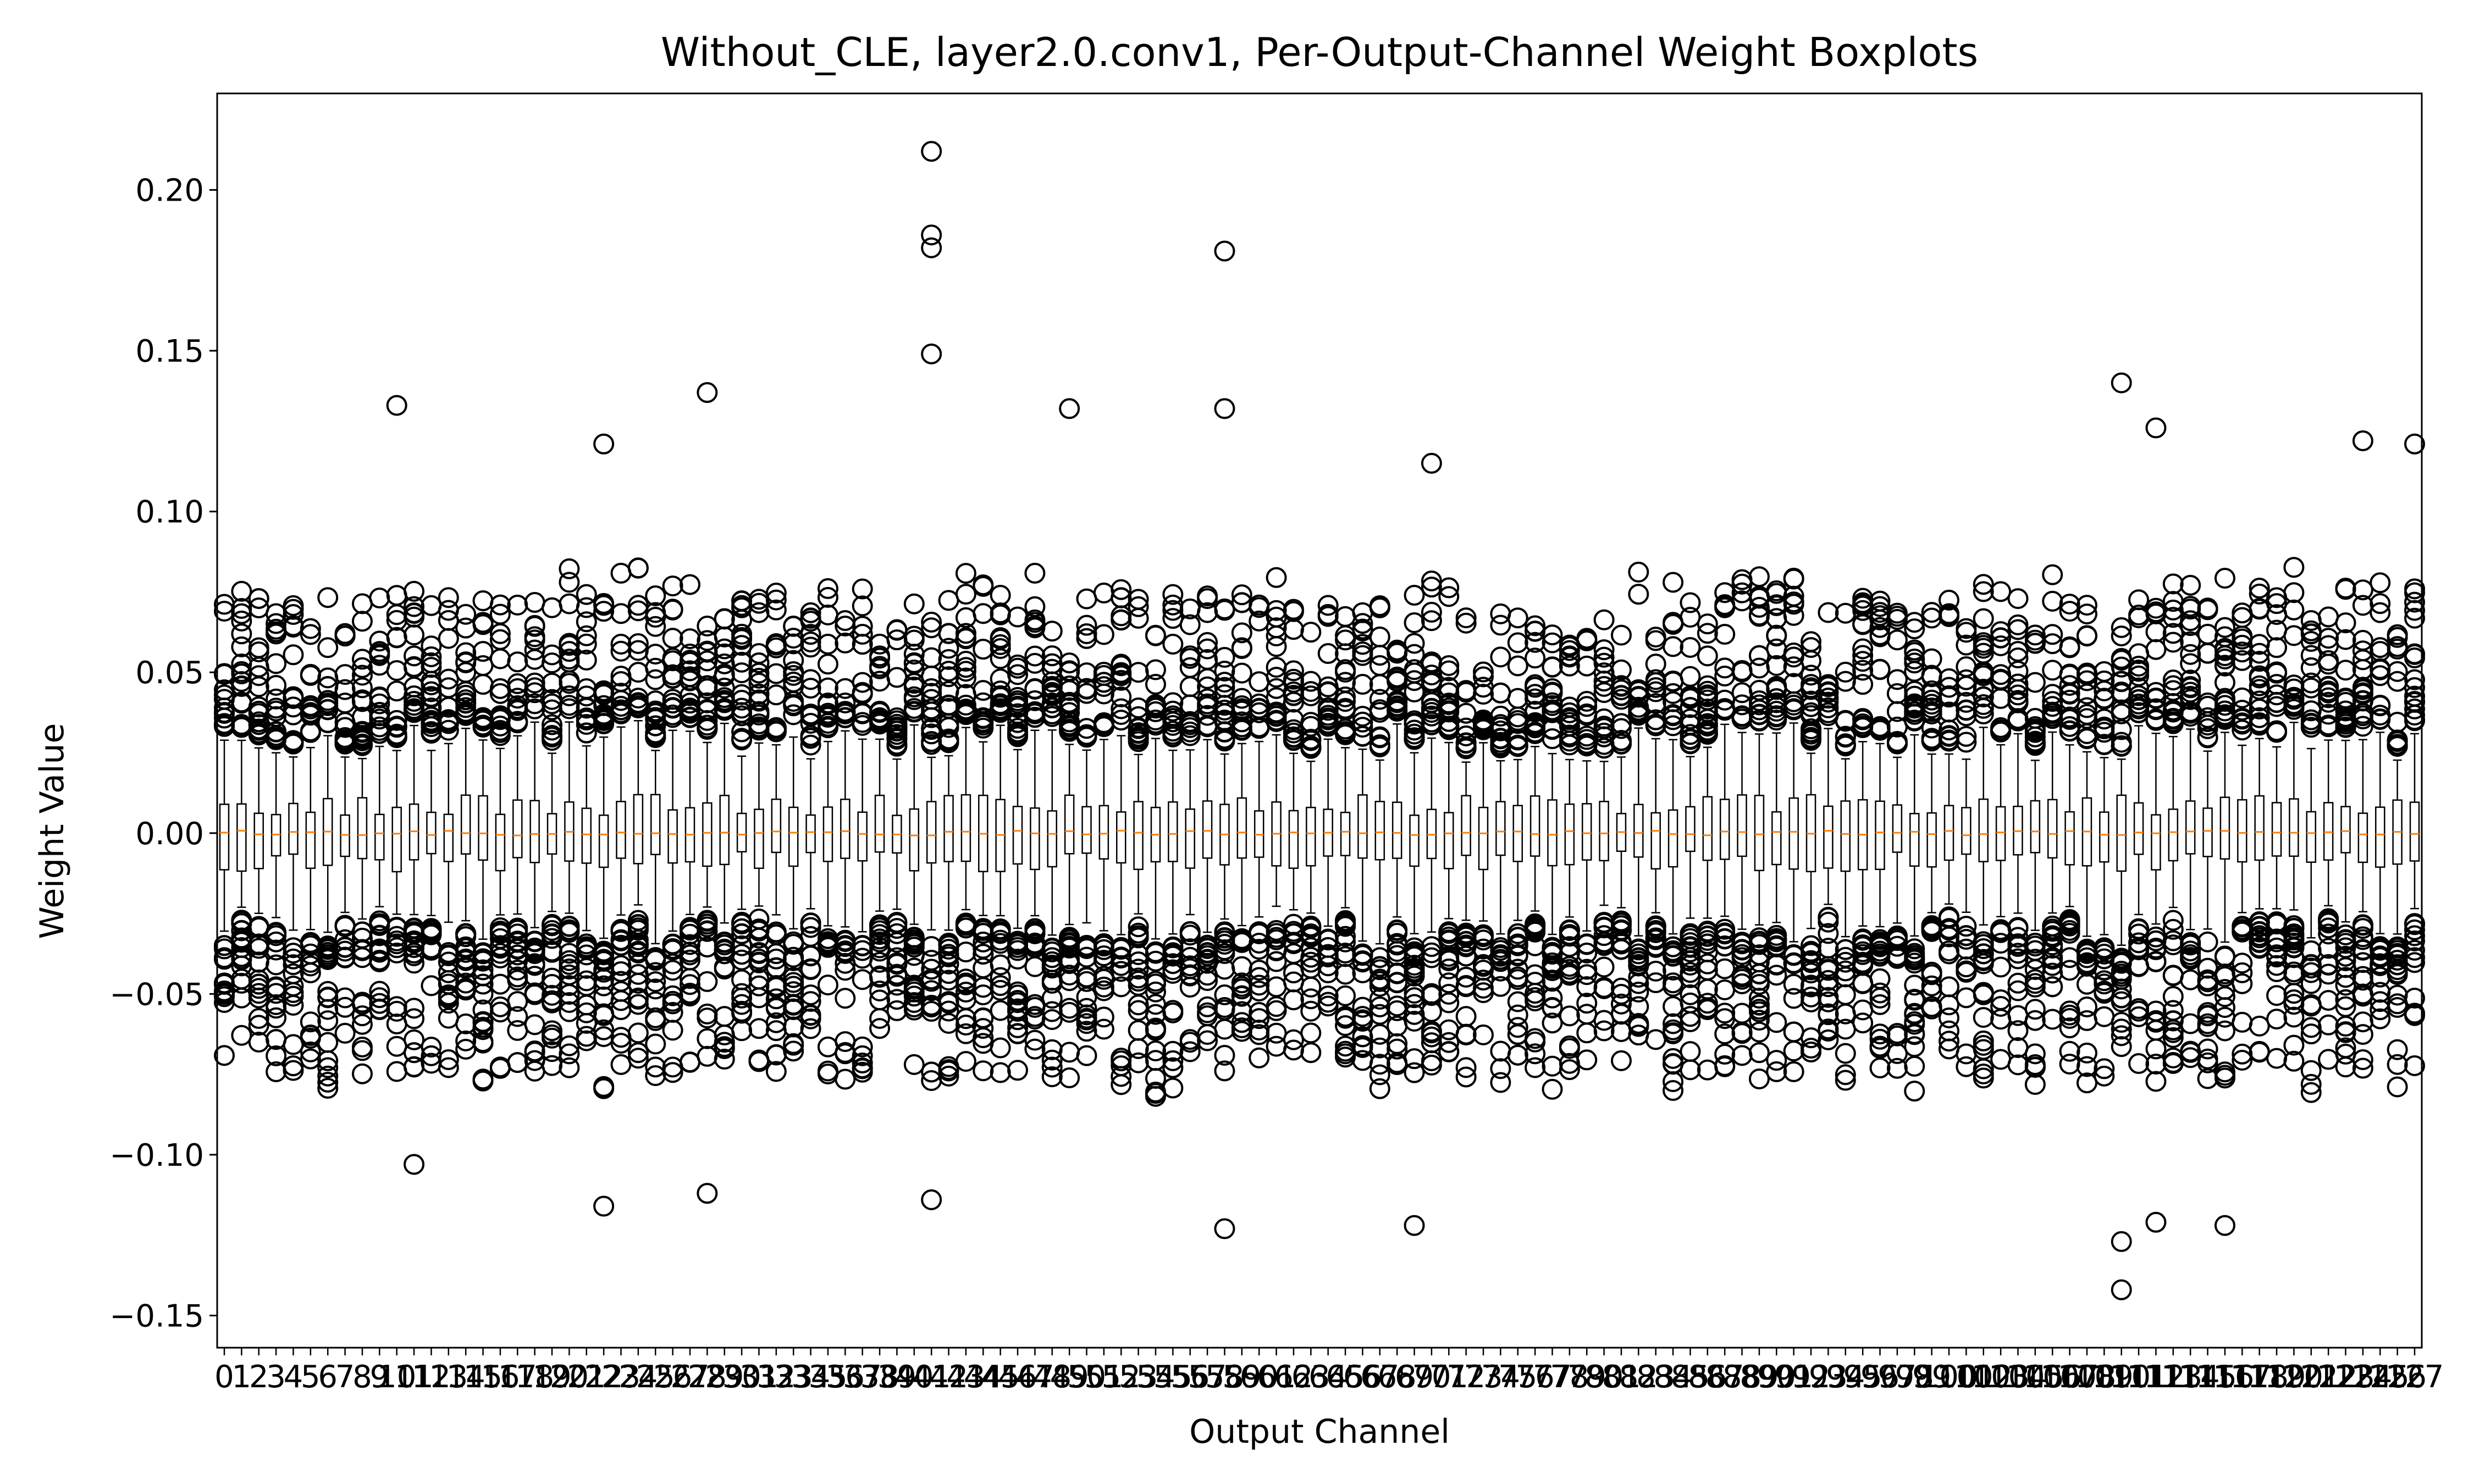  Describe the element at coordinates (169, 673) in the screenshot. I see `y-tick-label: 0.05` at that location.